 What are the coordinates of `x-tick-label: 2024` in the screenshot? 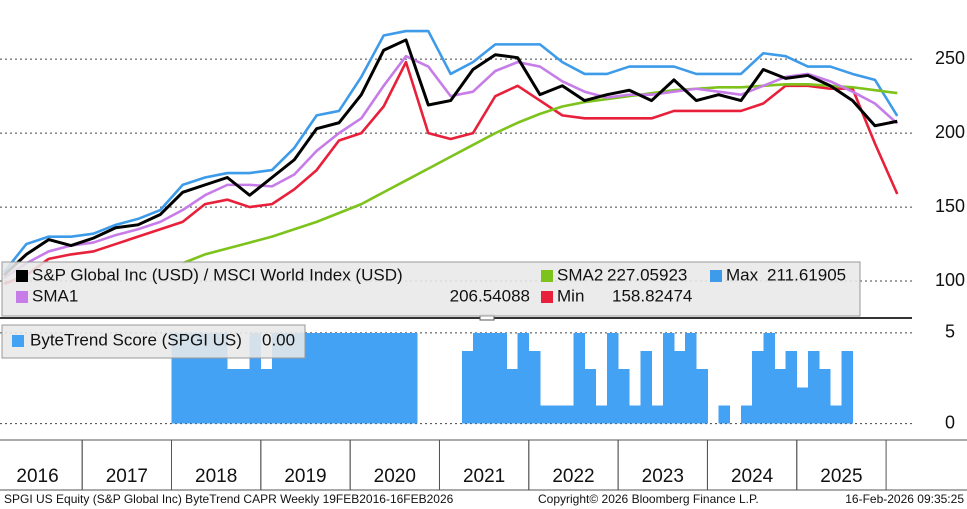 It's located at (752, 476).